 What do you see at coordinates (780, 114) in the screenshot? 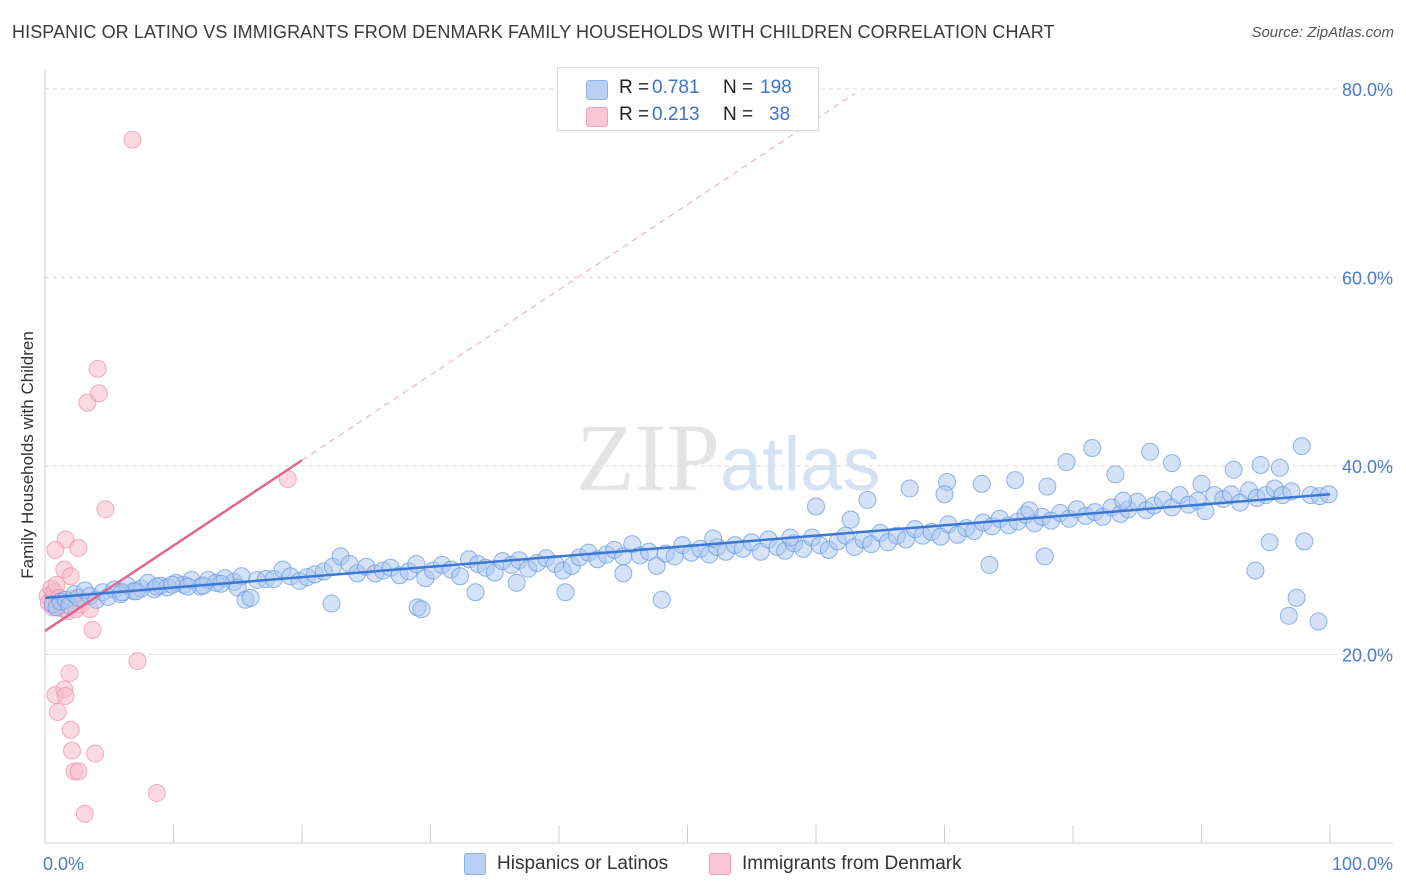
I see `legend-n-value: 38` at bounding box center [780, 114].